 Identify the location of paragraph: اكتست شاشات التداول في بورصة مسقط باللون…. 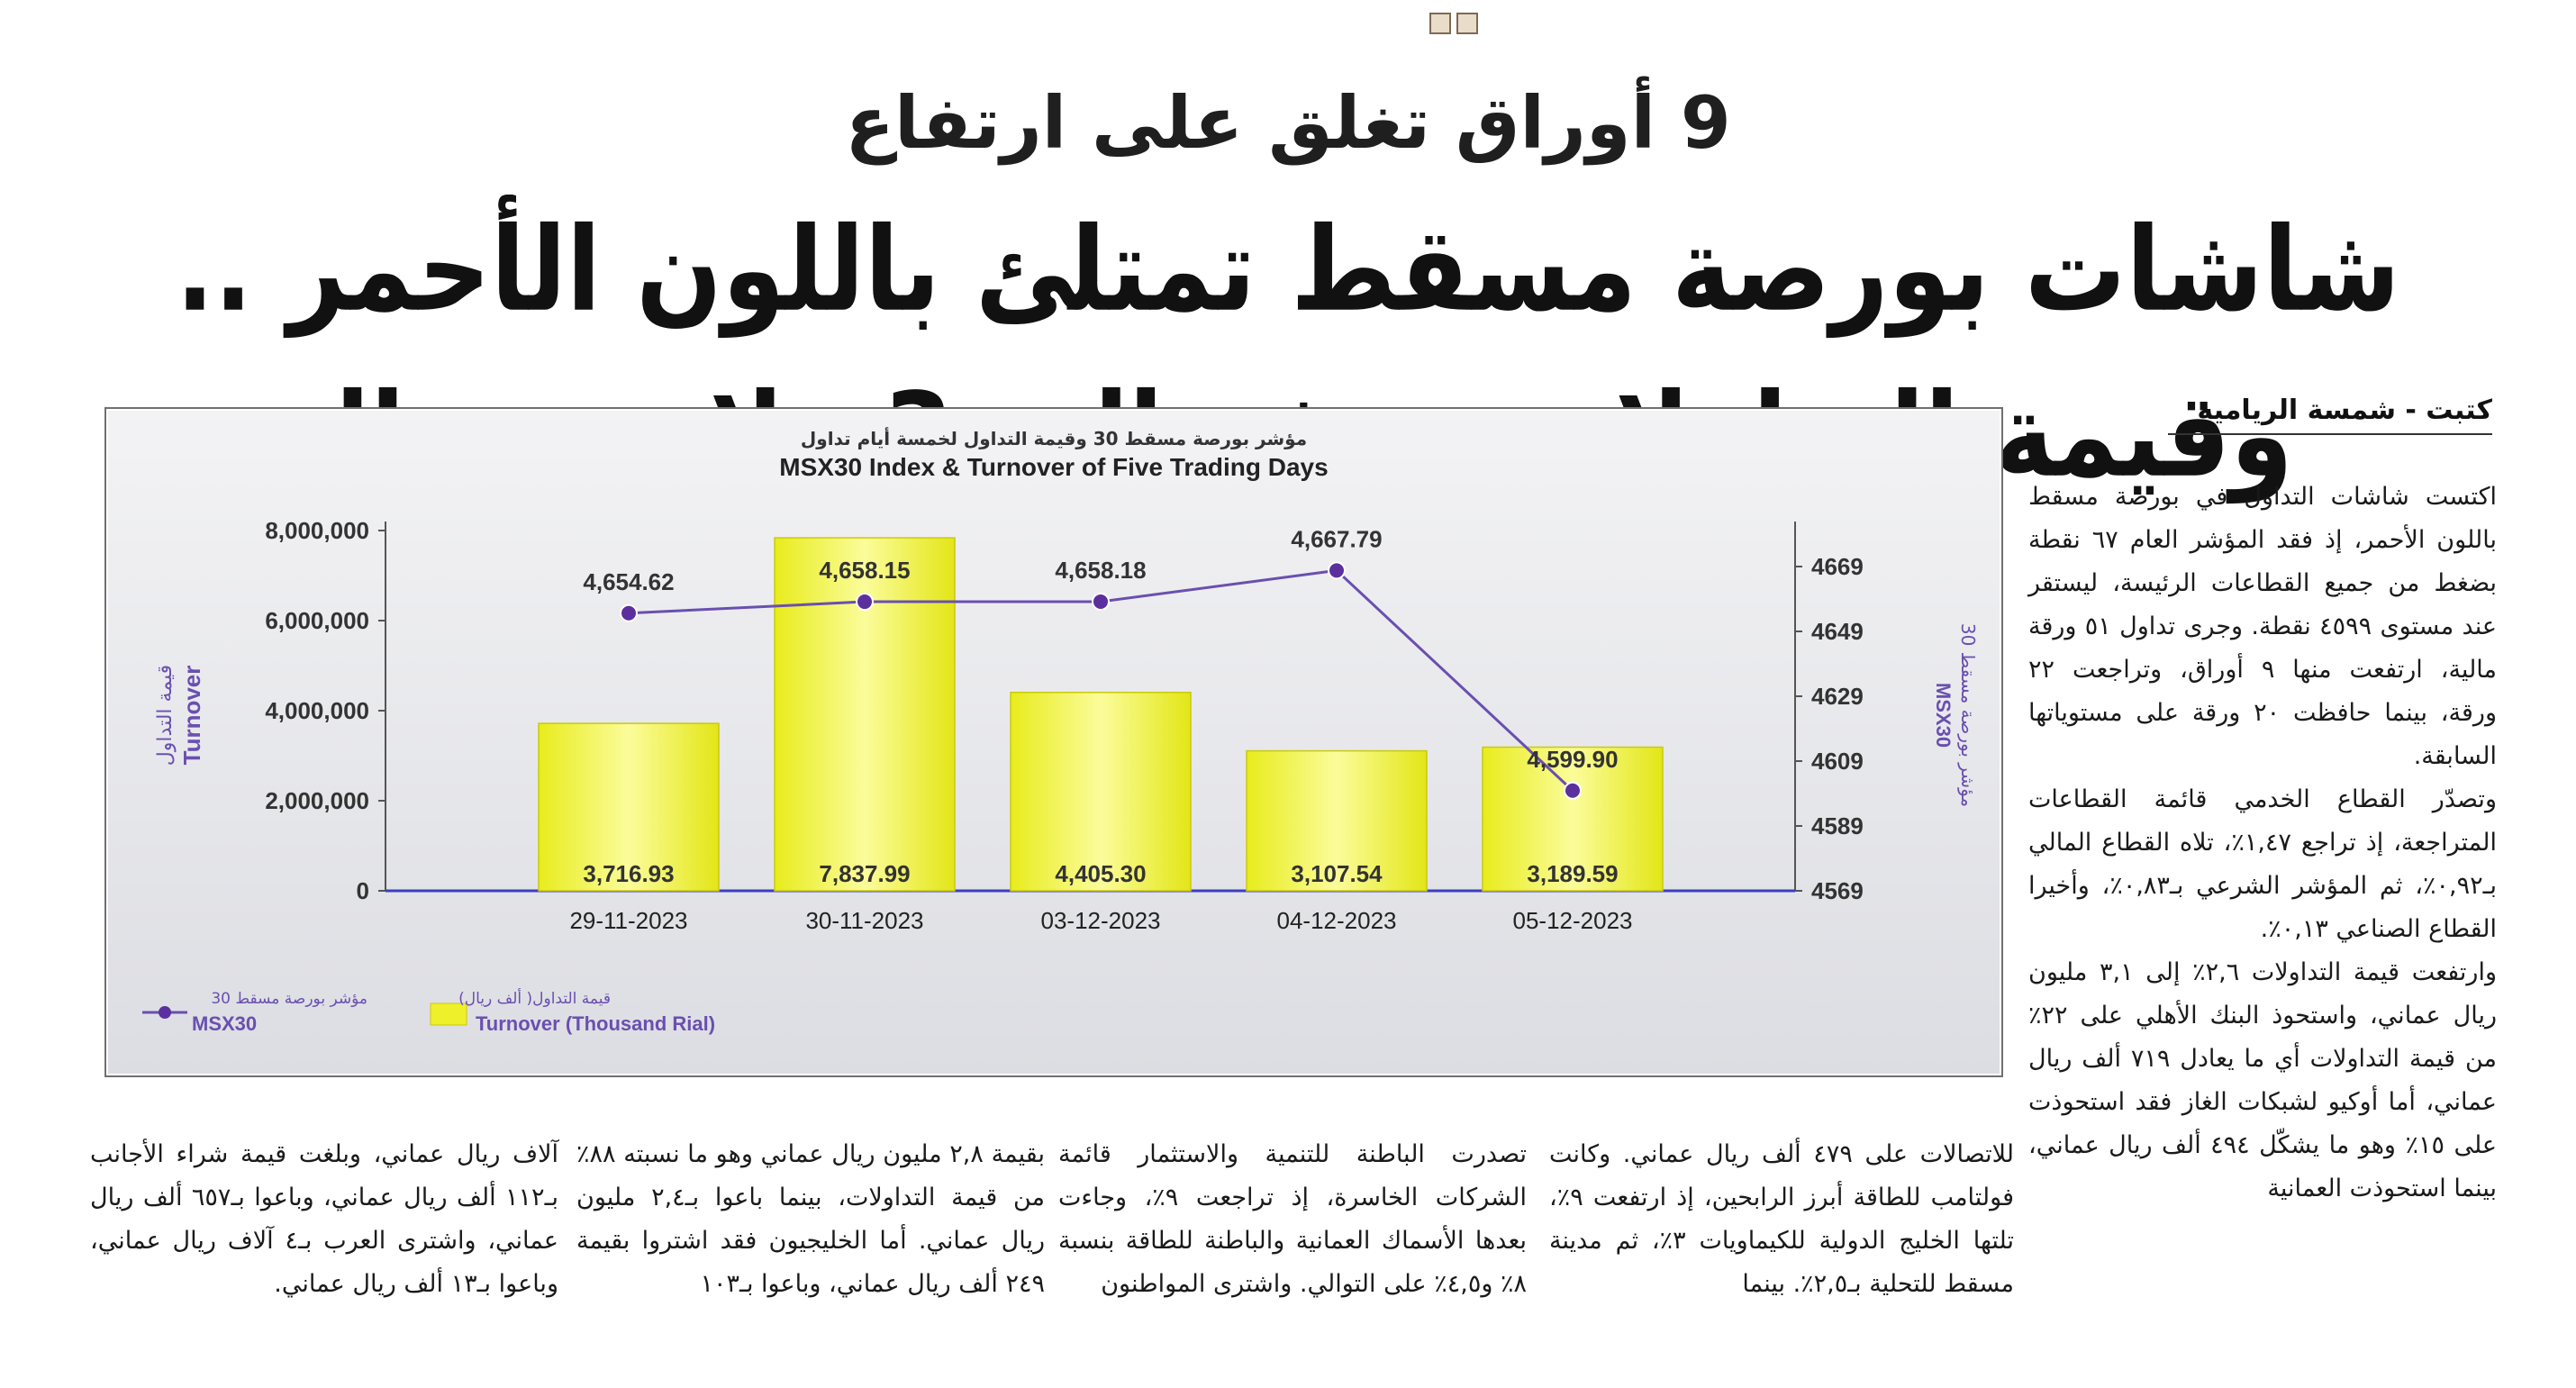
(2262, 626).